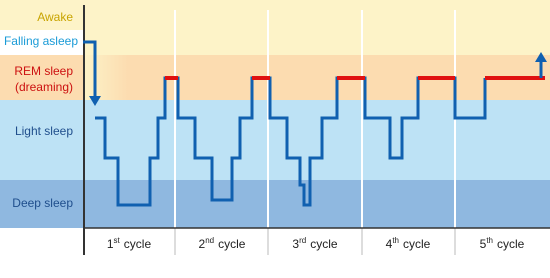 This screenshot has height=278, width=550. Describe the element at coordinates (42, 203) in the screenshot. I see `deep-label: Deep sleep` at that location.